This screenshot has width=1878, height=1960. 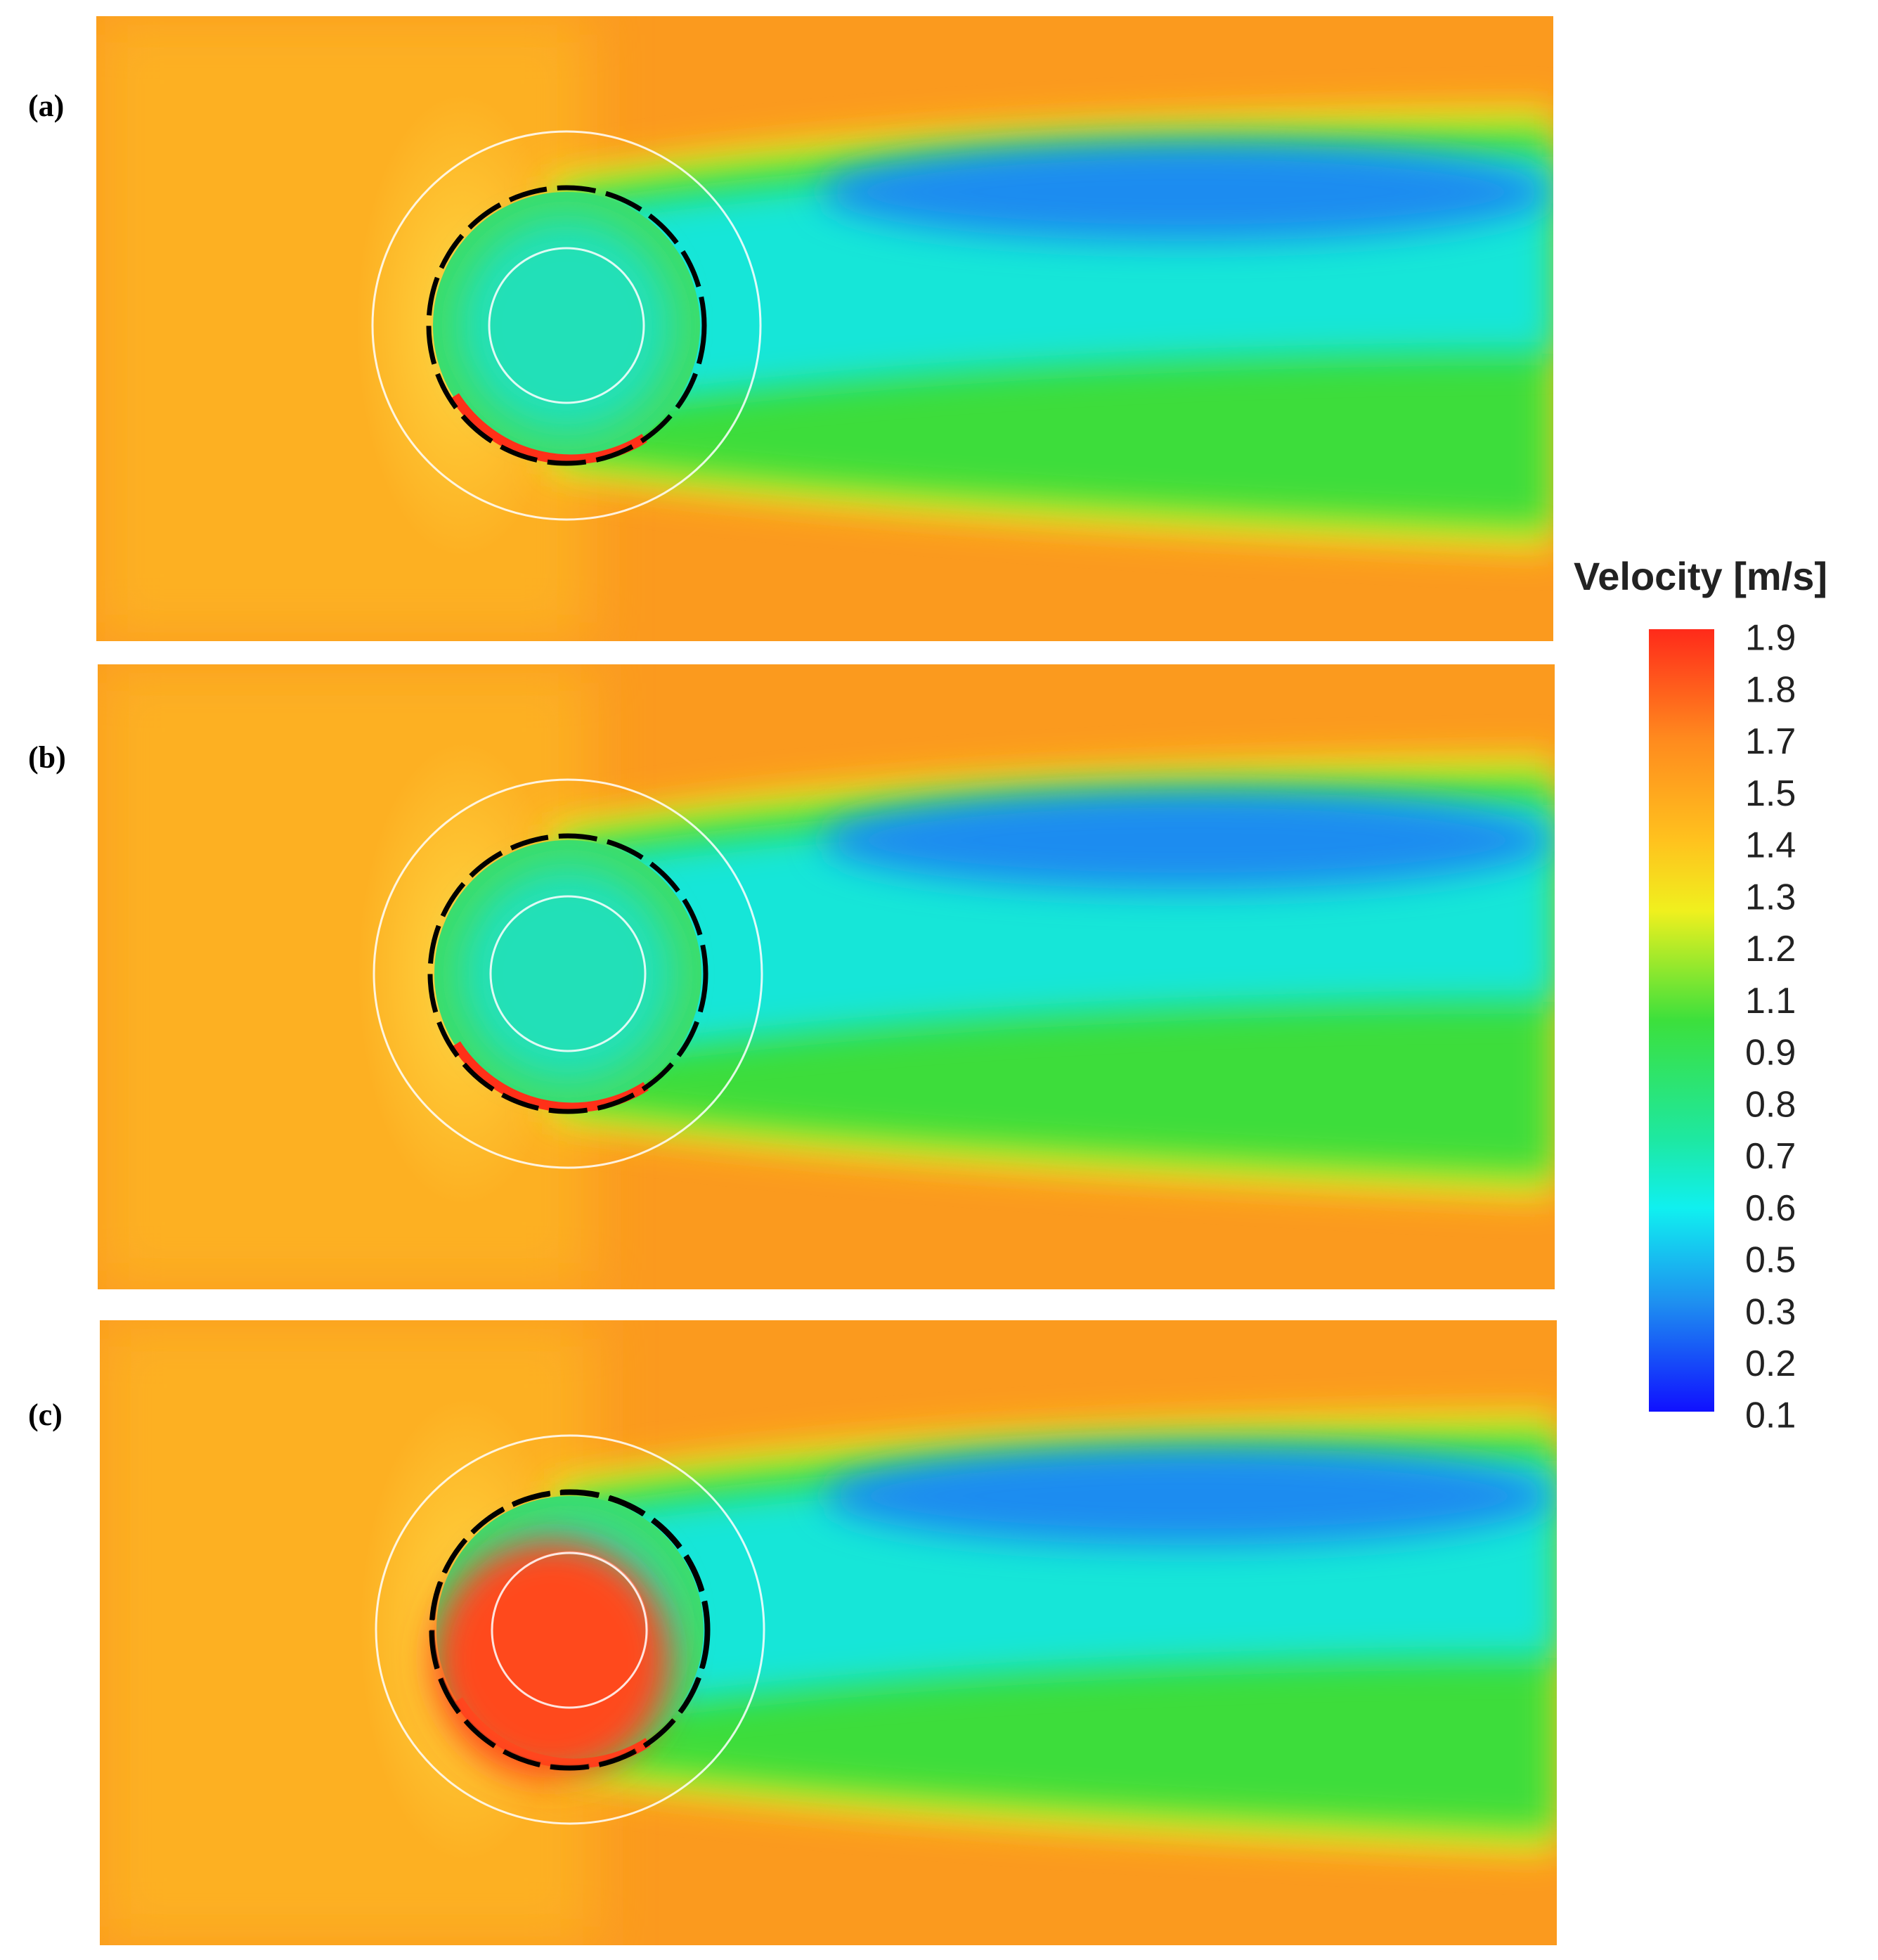 I want to click on colorbar-label: 1.3, so click(x=1770, y=897).